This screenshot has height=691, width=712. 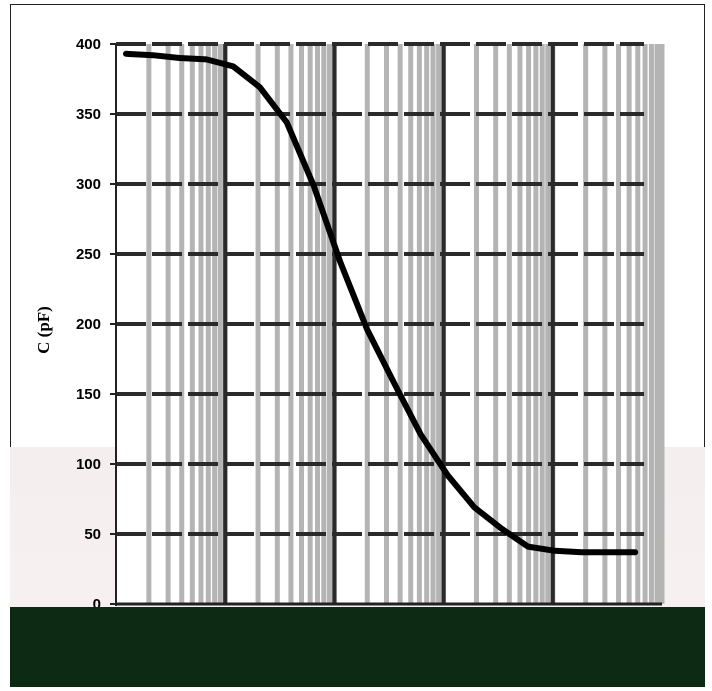 I want to click on y-tick-label: 150, so click(x=88, y=394).